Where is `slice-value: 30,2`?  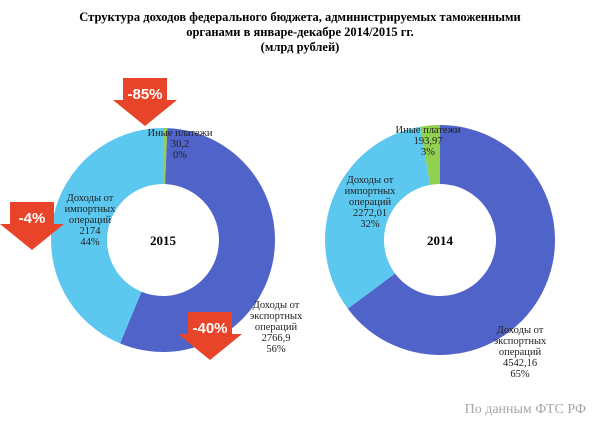
slice-value: 30,2 is located at coordinates (180, 144).